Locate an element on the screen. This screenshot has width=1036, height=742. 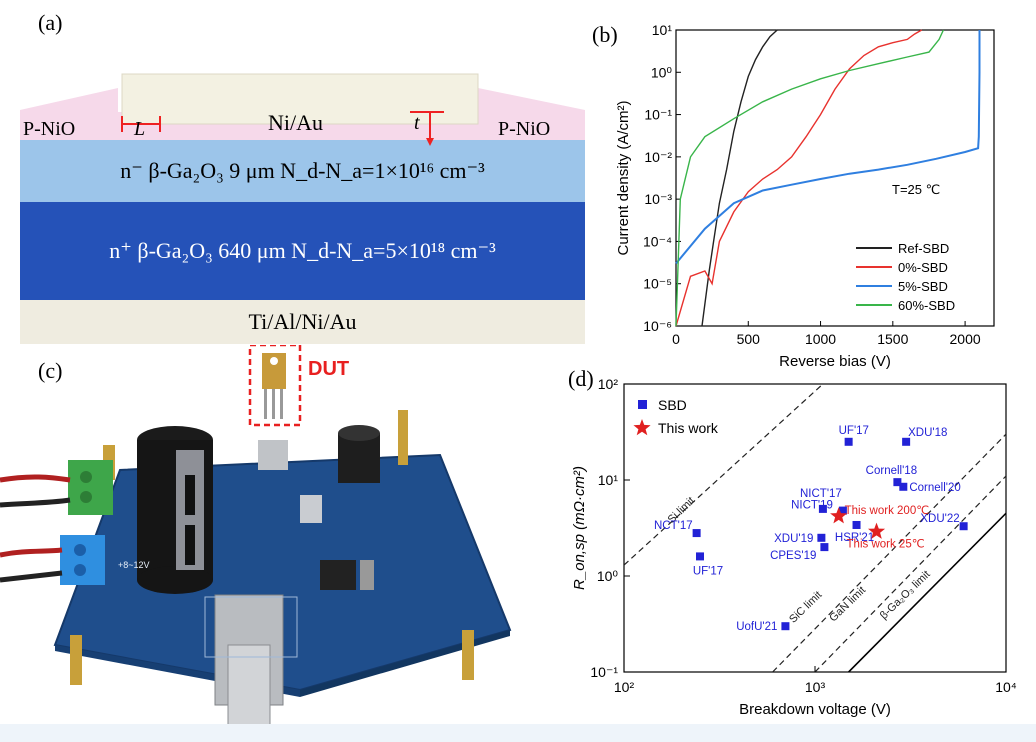
dim-t-label: t is located at coordinates (417, 123).